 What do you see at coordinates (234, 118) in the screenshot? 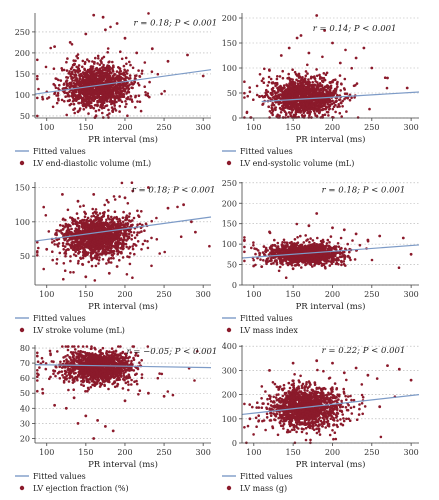
I see `y-tick-label: 0` at bounding box center [234, 118].